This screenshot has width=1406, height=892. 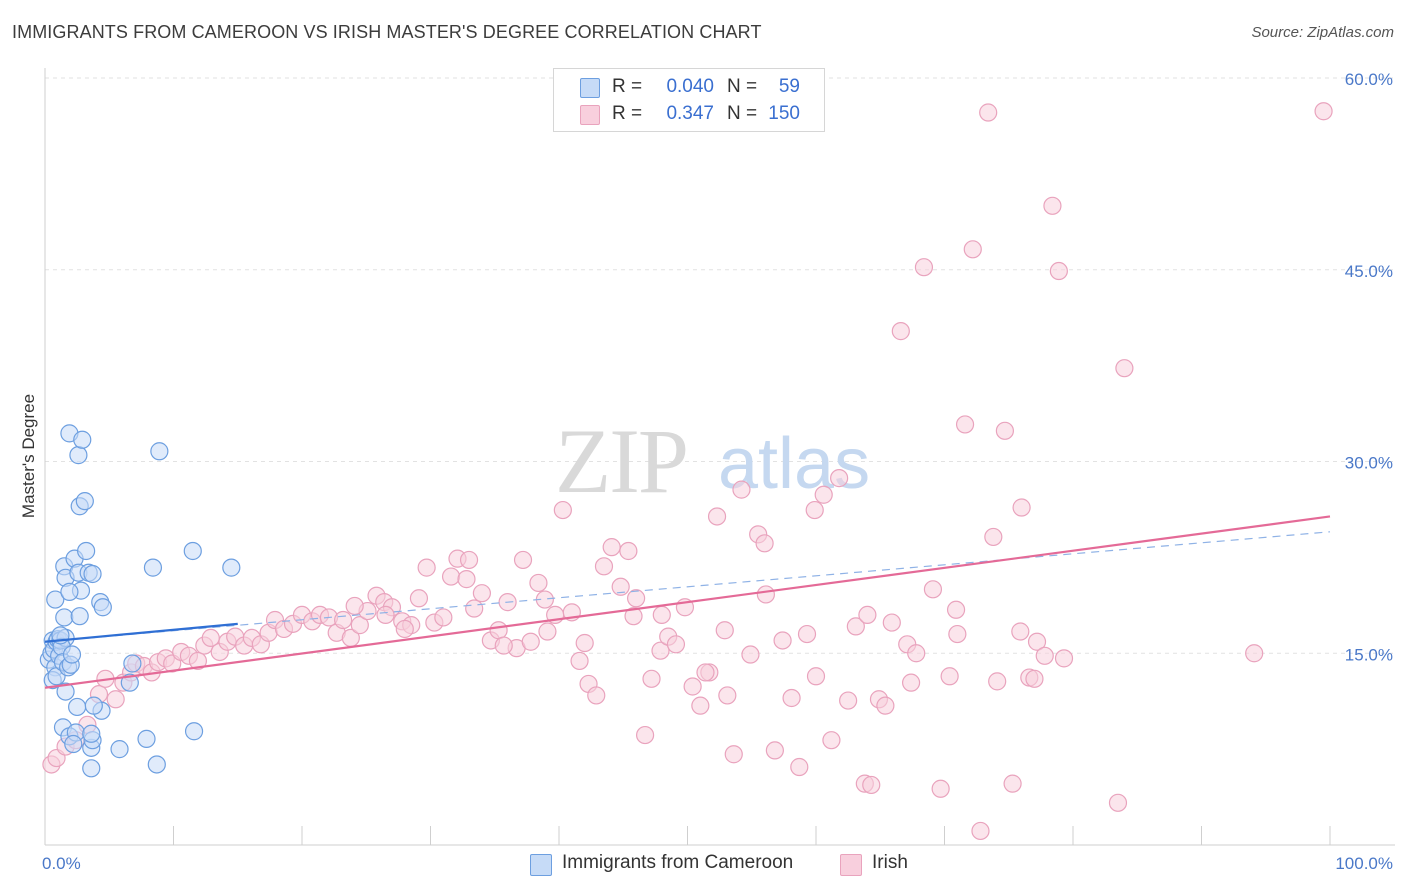 What do you see at coordinates (590, 88) in the screenshot?
I see `legend-swatch-blue` at bounding box center [590, 88].